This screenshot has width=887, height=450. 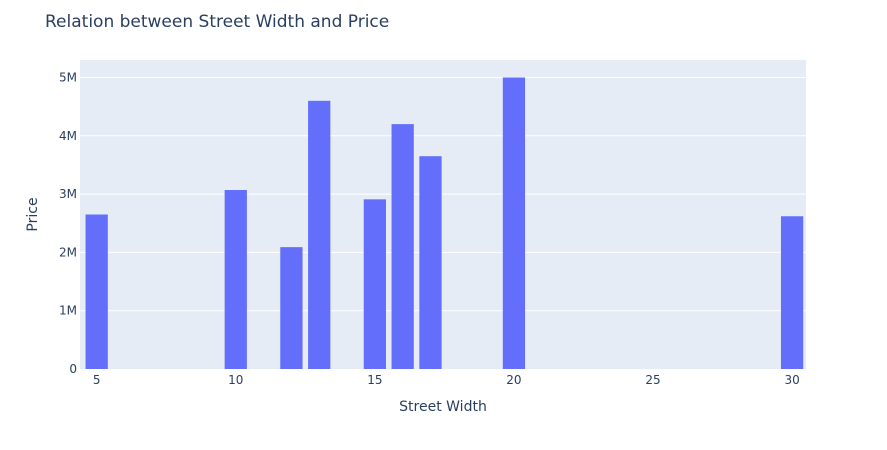 I want to click on x-tick-label: 30, so click(x=791, y=380).